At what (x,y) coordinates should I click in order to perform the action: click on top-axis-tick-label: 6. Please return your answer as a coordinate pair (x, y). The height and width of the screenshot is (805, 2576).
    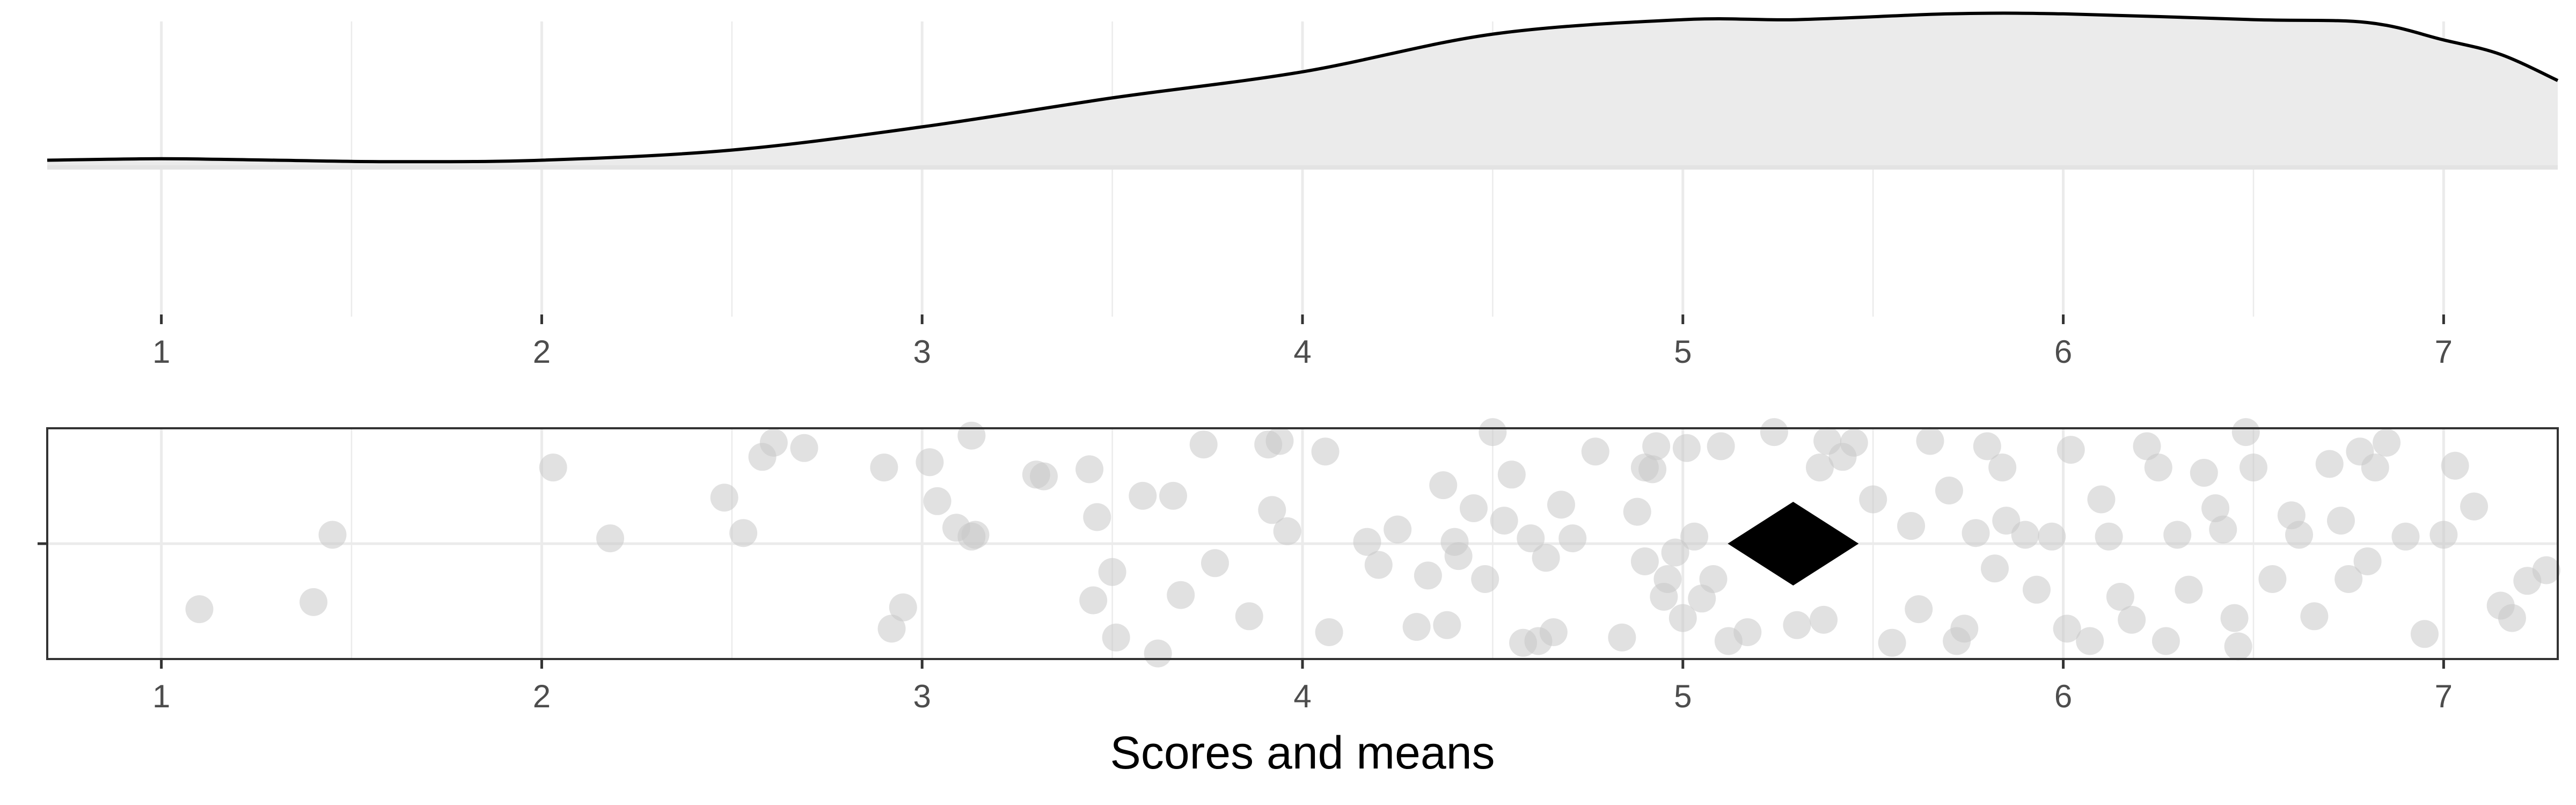
    Looking at the image, I should click on (2063, 352).